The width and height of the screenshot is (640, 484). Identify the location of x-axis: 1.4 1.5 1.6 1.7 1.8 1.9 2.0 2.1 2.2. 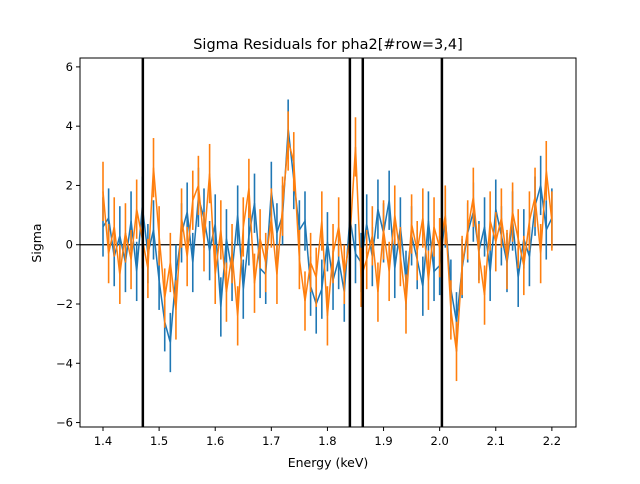
(327, 437).